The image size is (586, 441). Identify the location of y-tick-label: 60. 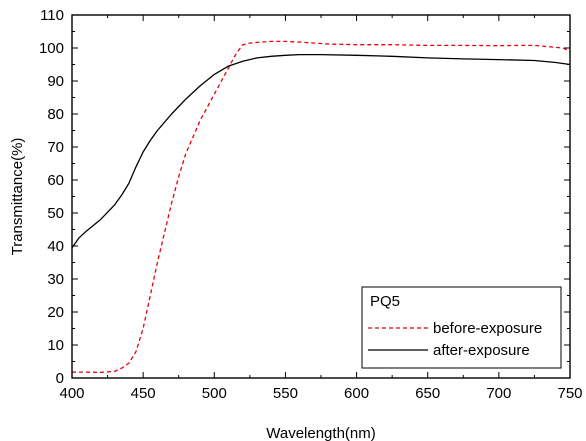
(55, 180).